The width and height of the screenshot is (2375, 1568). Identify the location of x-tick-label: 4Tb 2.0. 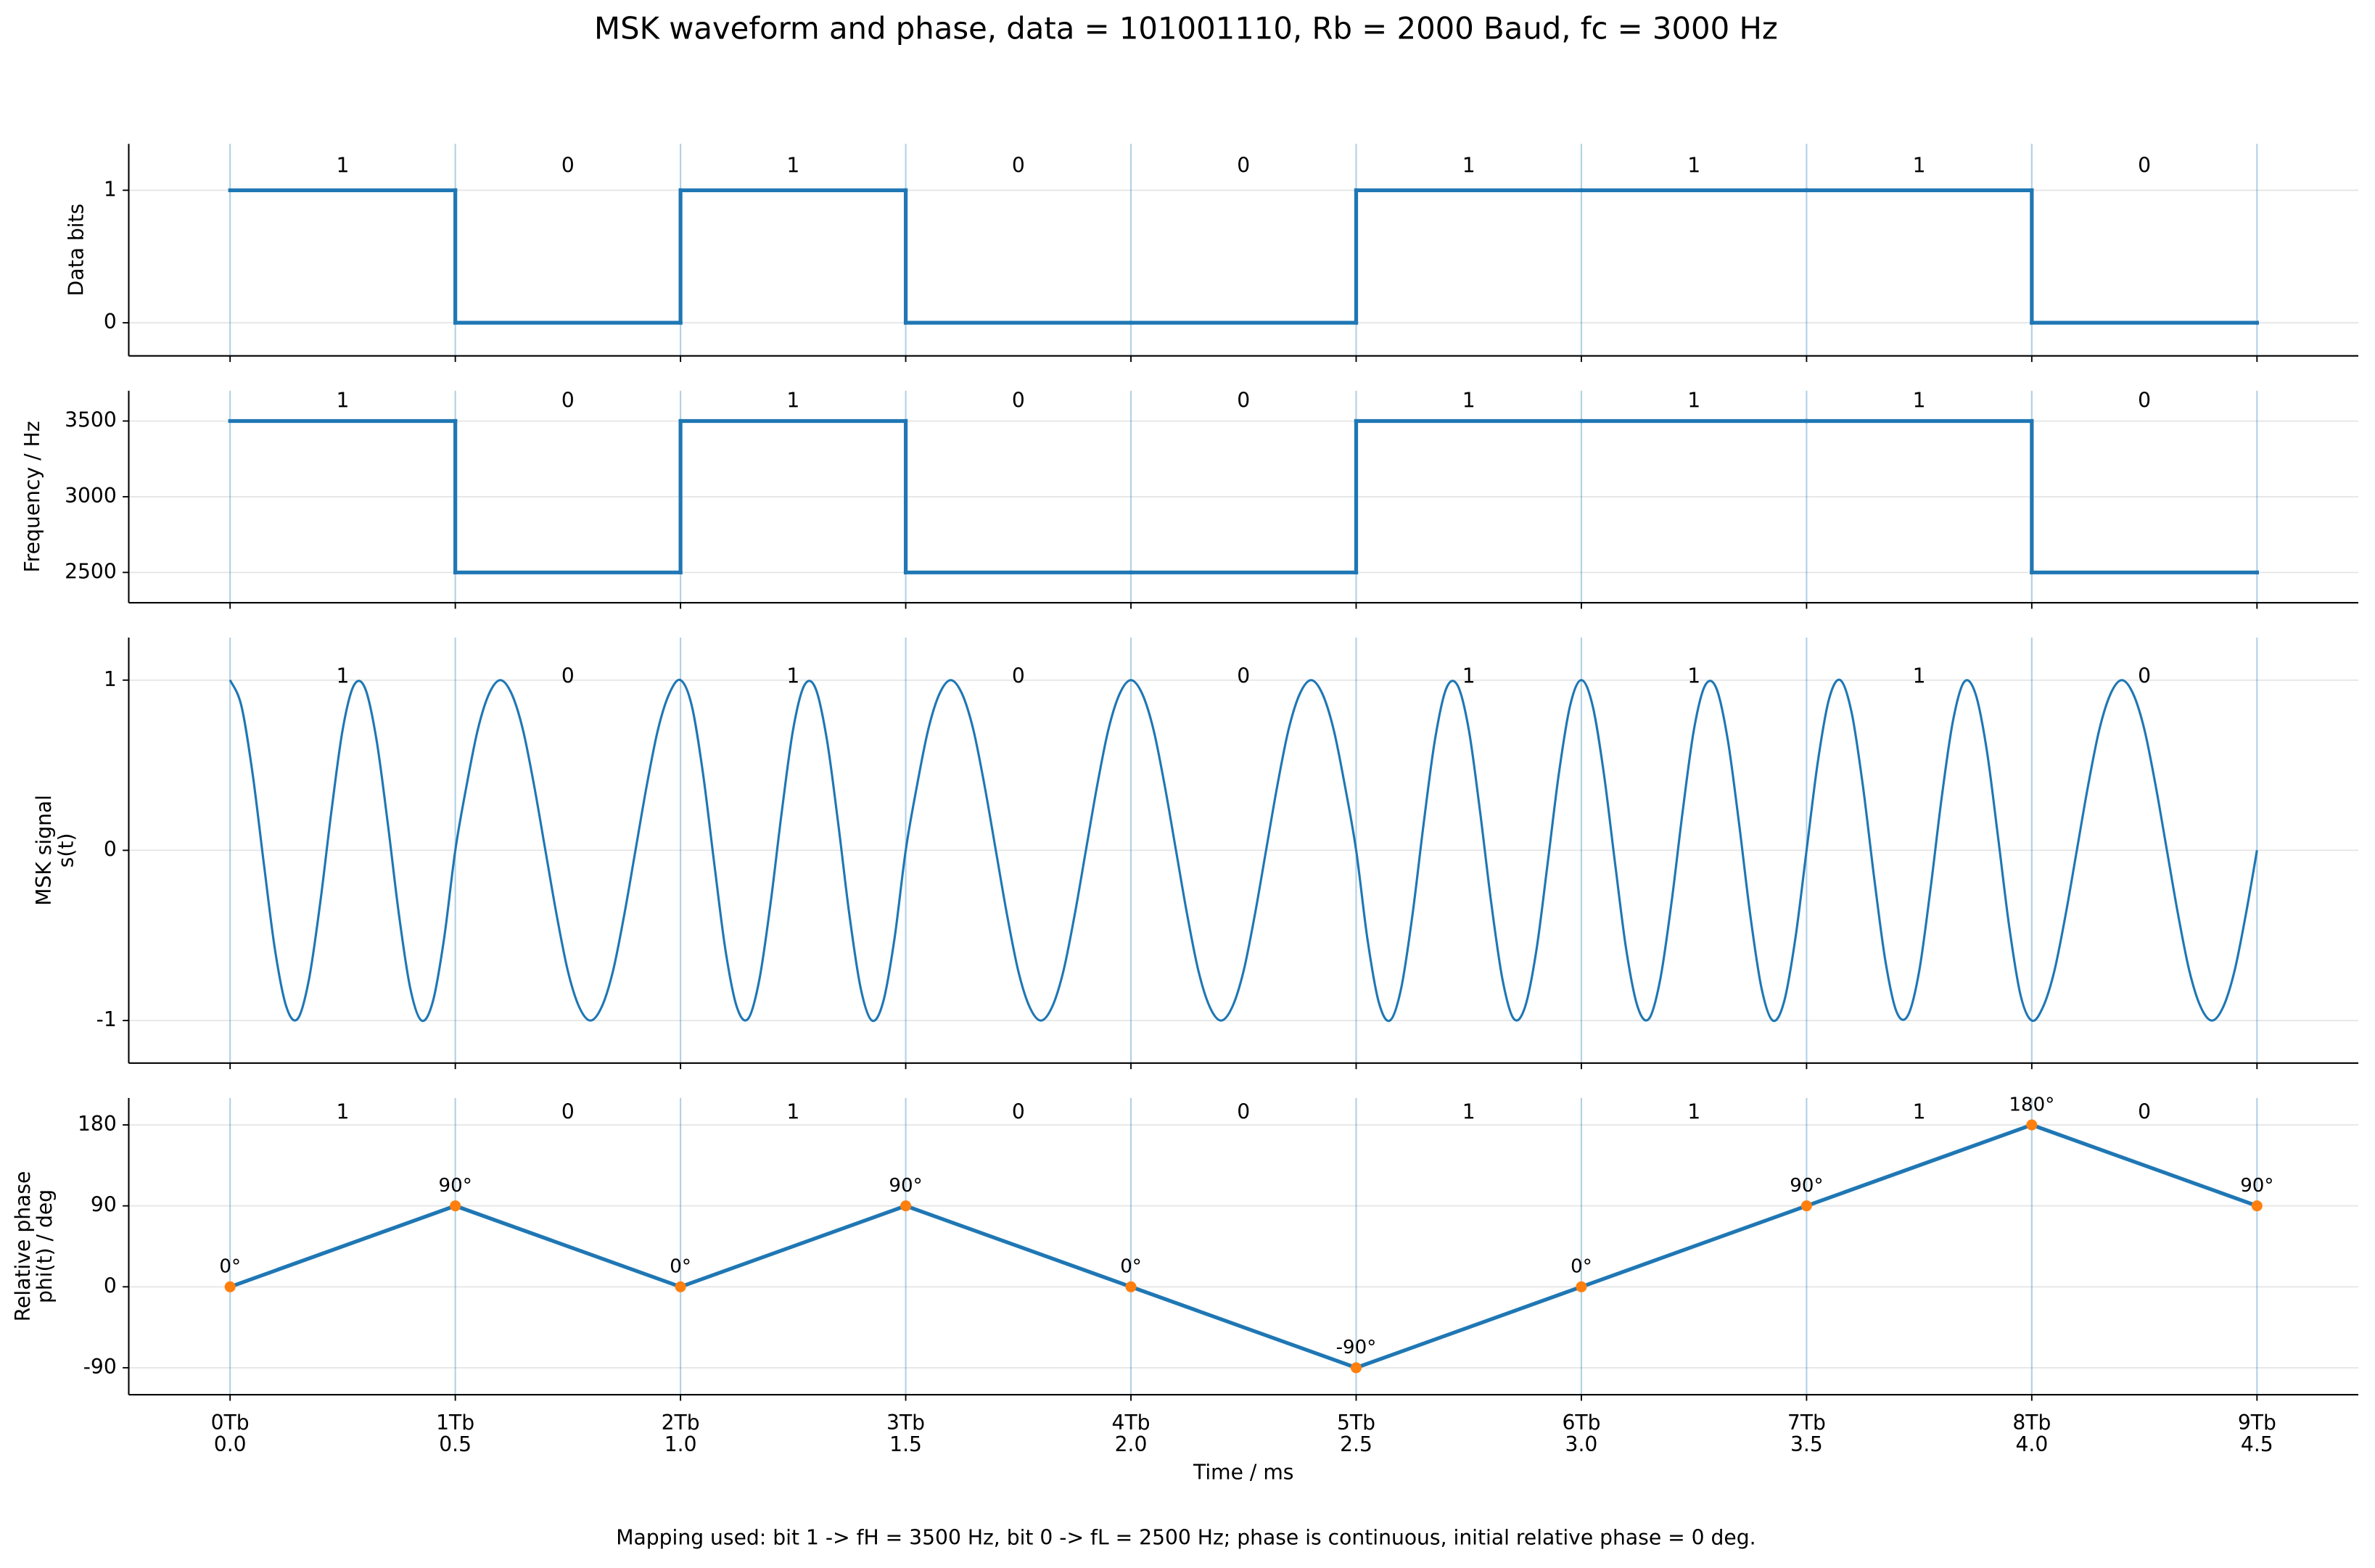
(1131, 1433).